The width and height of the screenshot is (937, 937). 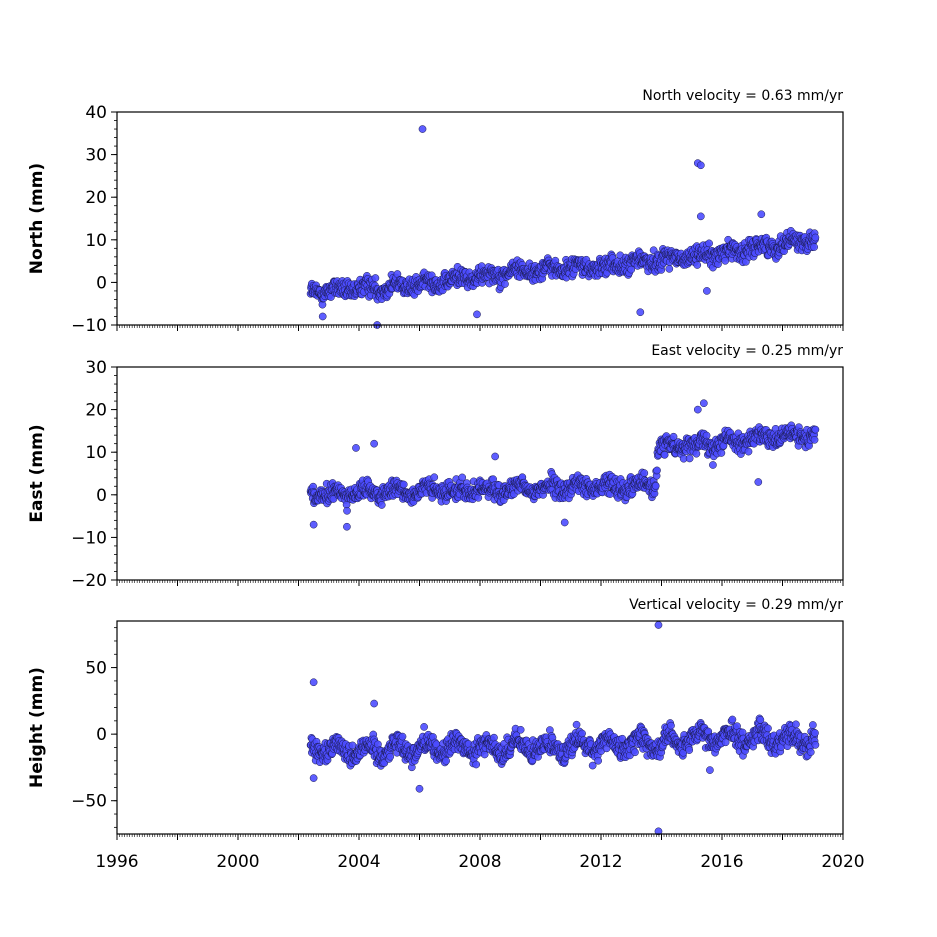 What do you see at coordinates (479, 862) in the screenshot?
I see `x-tick-label: 2008` at bounding box center [479, 862].